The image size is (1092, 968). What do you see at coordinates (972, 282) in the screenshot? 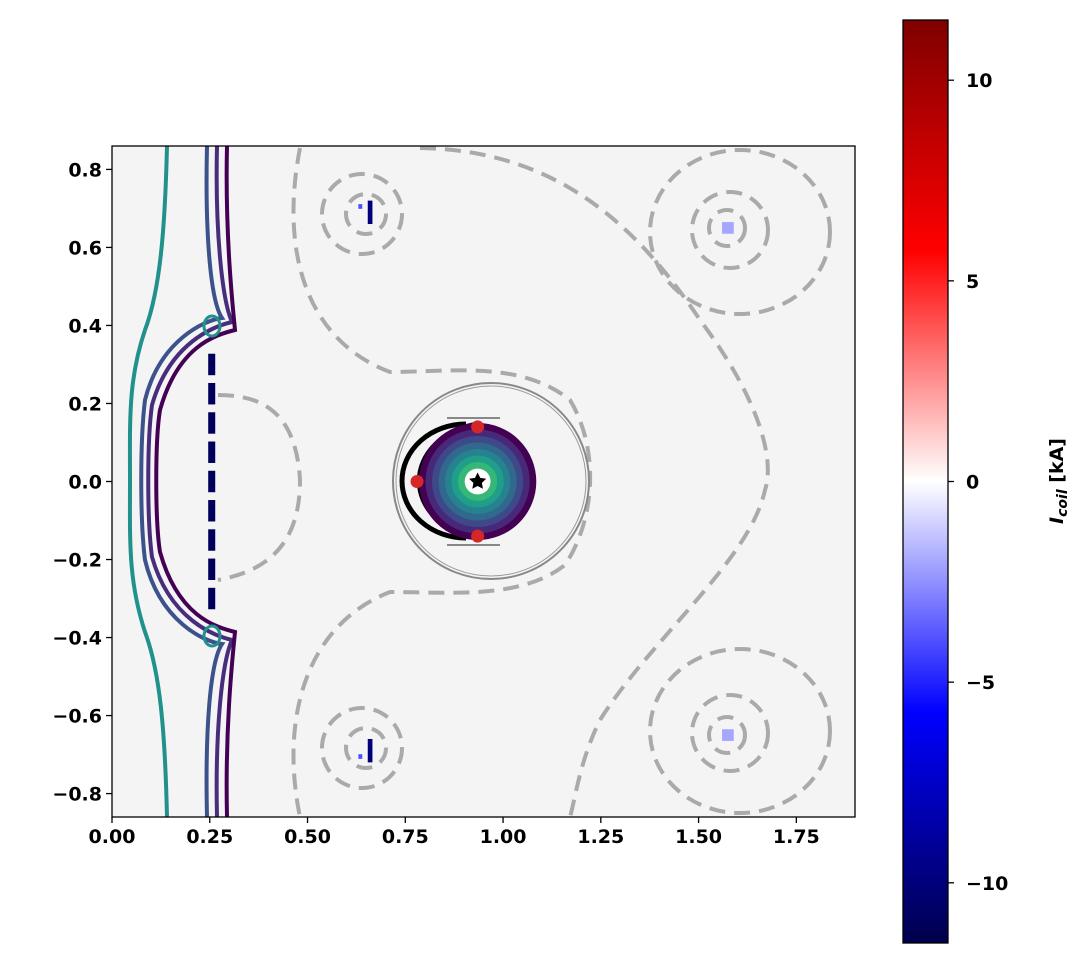
I see `colorbar-tick-label: 5` at bounding box center [972, 282].